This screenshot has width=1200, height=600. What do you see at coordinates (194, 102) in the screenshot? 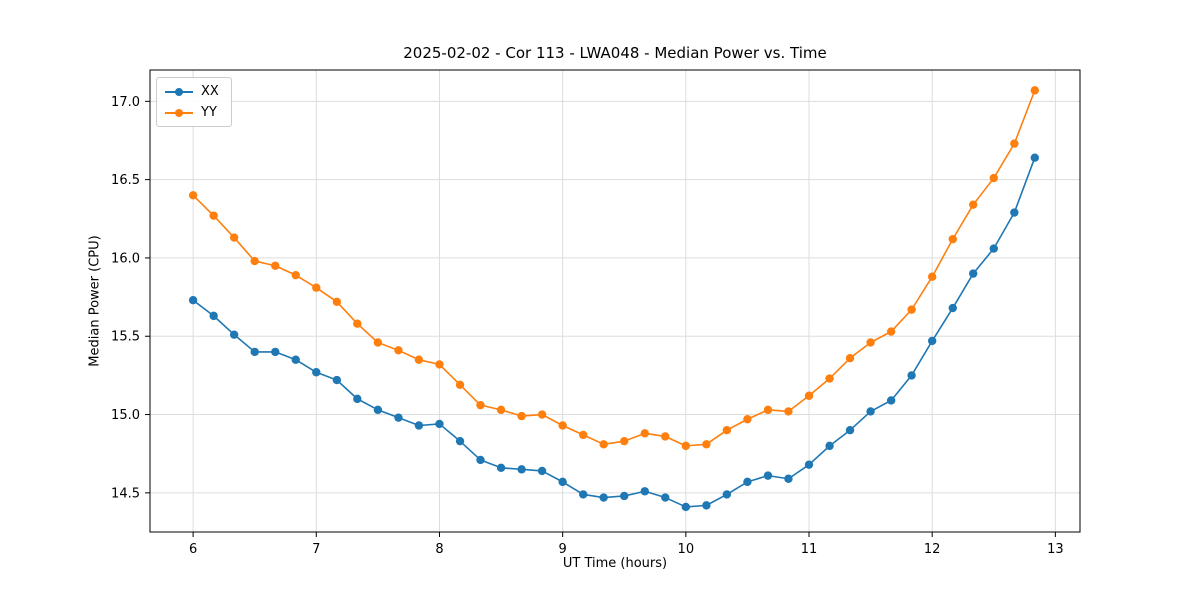
I see `legend: XX YY` at bounding box center [194, 102].